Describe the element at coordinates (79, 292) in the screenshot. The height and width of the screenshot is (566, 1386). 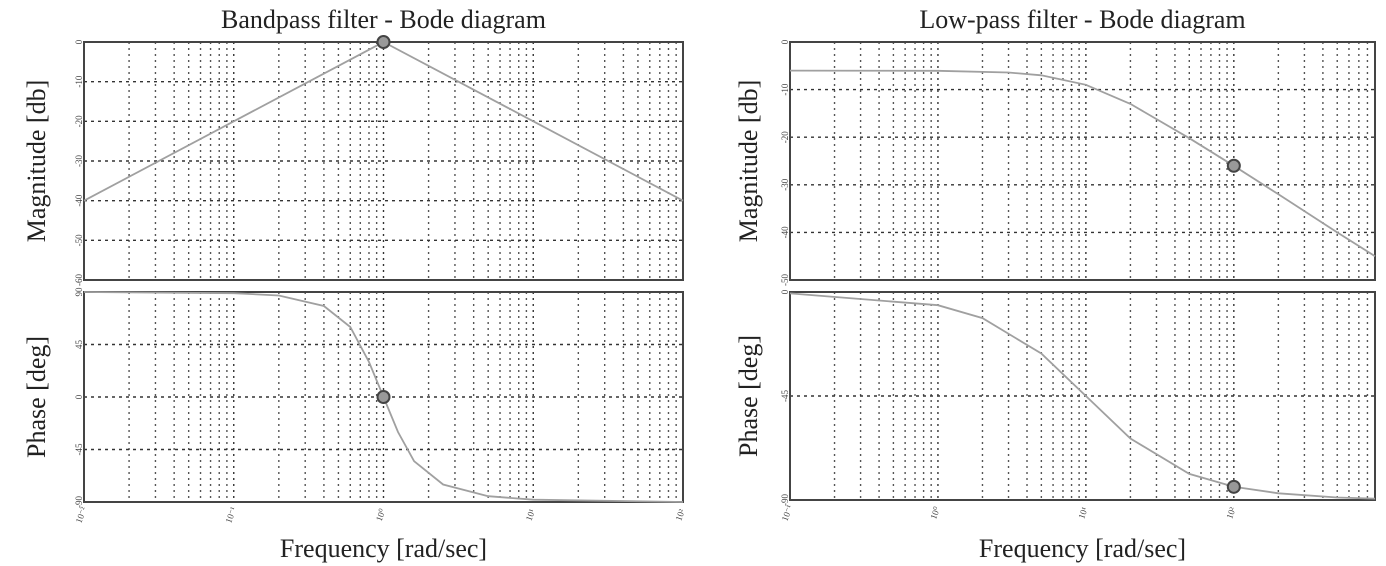
I see `y-tick-label: 90` at that location.